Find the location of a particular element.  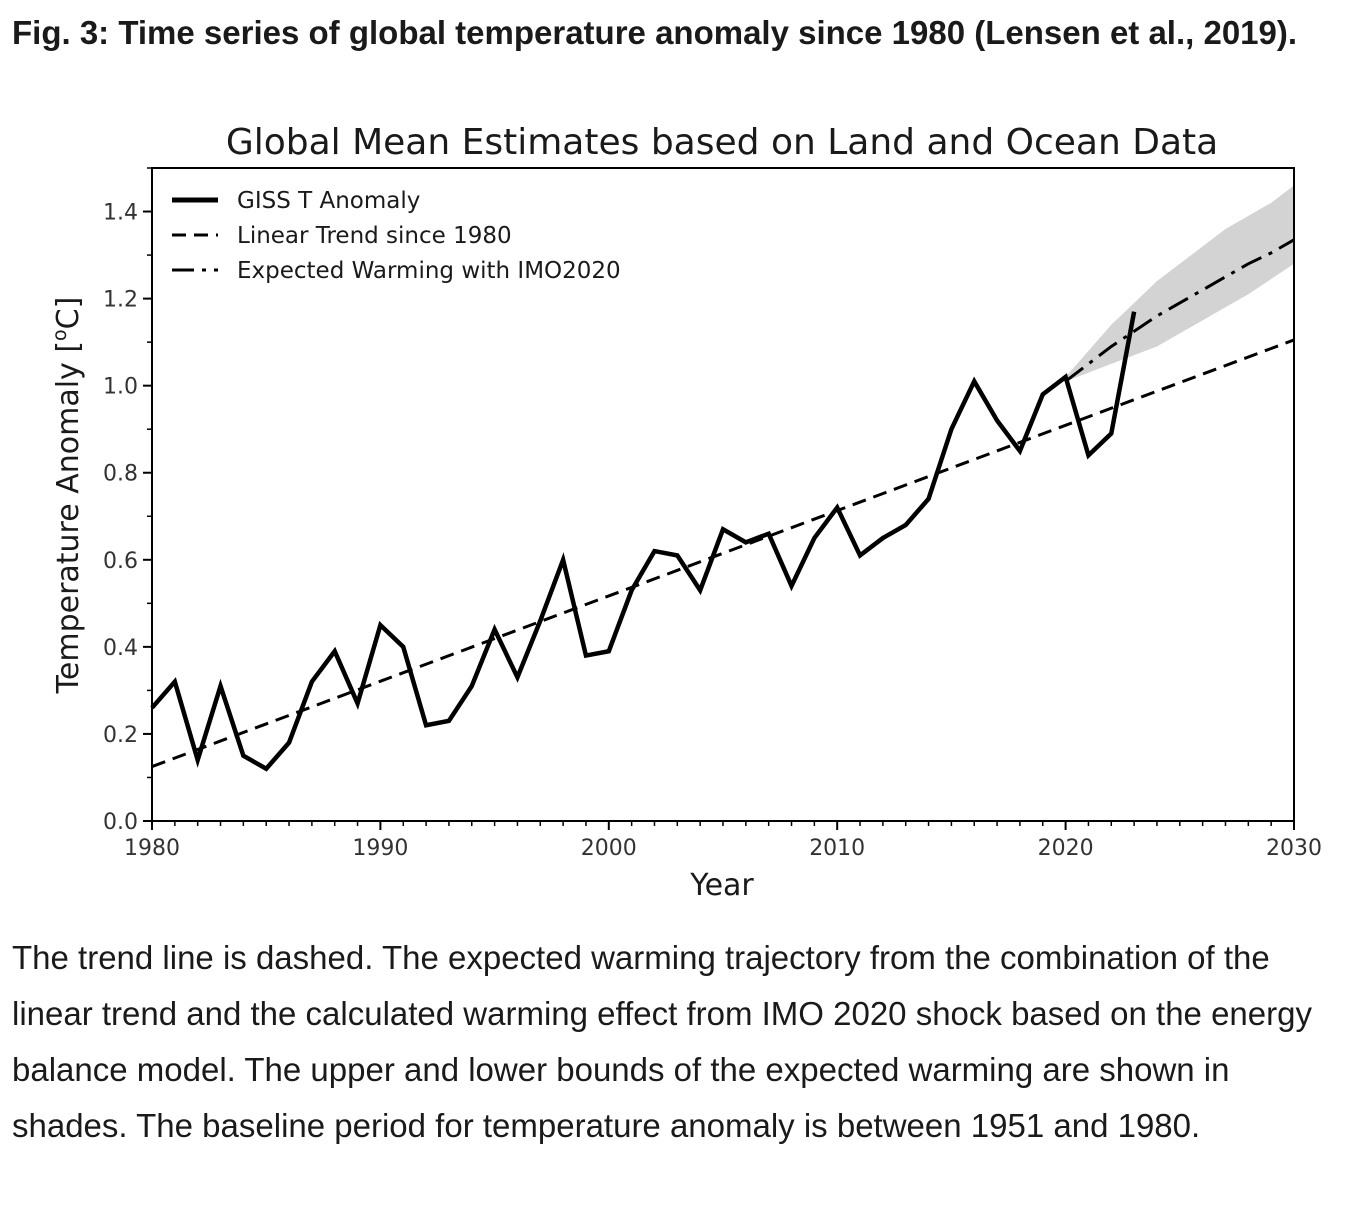

uncertainty-band-layer is located at coordinates (1179, 283).